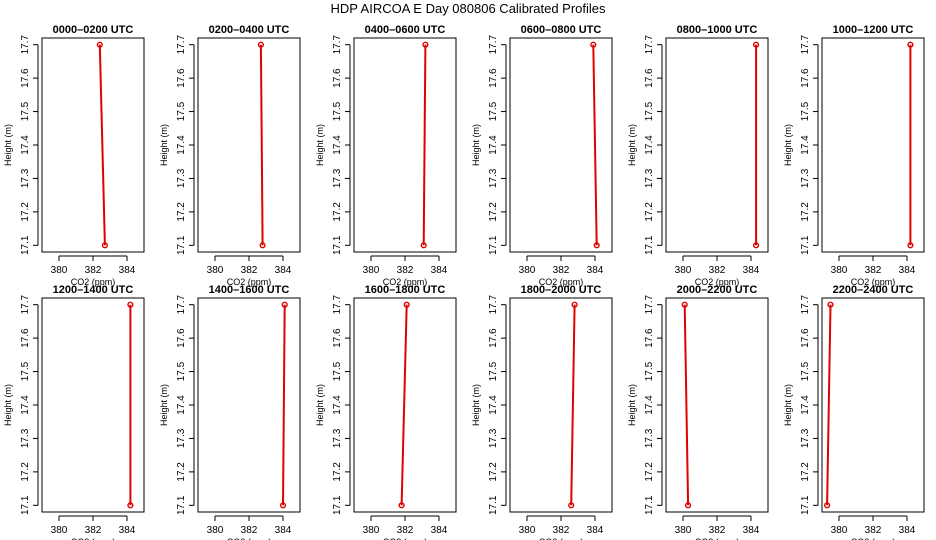 Image resolution: width=936 pixels, height=540 pixels. Describe the element at coordinates (249, 290) in the screenshot. I see `panel-title: 1400–1600 UTC` at that location.